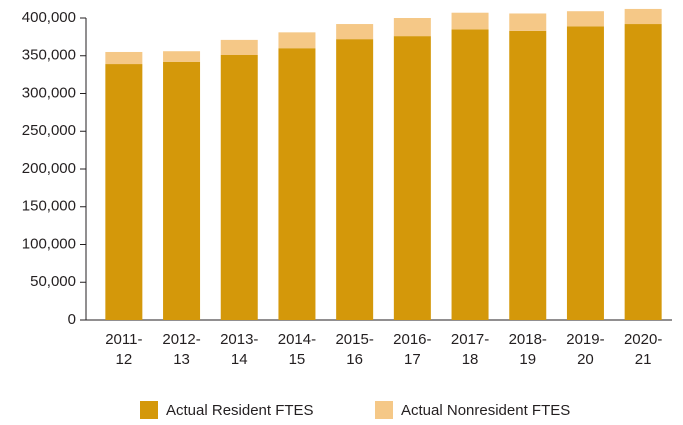 The width and height of the screenshot is (683, 425). Describe the element at coordinates (354, 339) in the screenshot. I see `x-tick-line: 2015-` at that location.